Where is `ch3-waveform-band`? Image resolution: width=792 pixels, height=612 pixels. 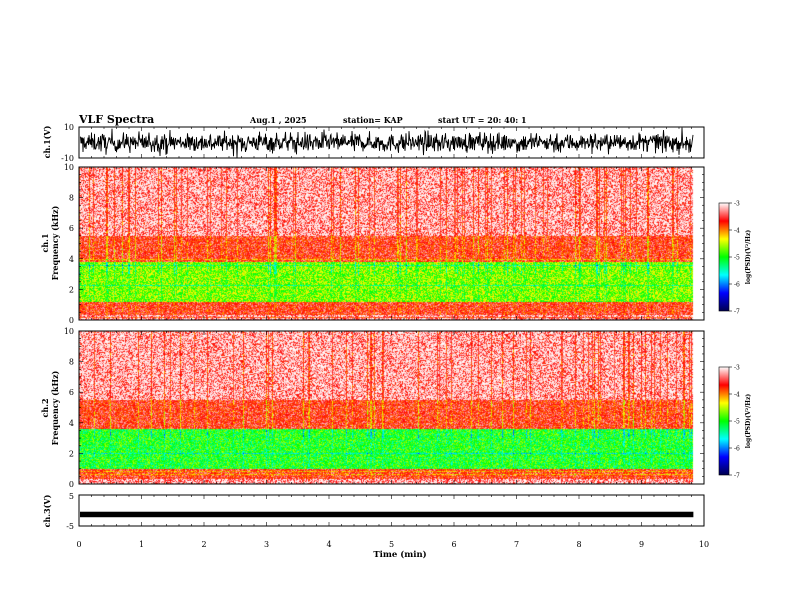 ch3-waveform-band is located at coordinates (387, 514).